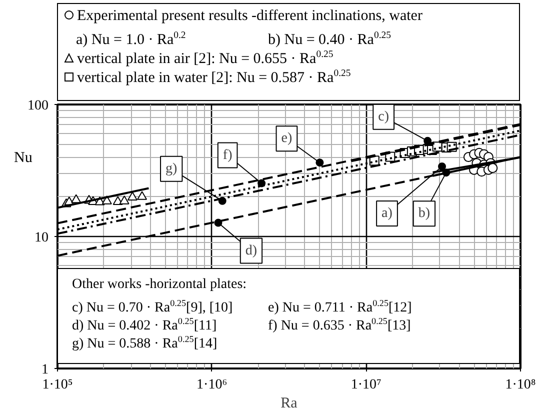 Image resolution: width=546 pixels, height=412 pixels. I want to click on text: a) Nu = 1.0 · Ra$^{0.2}$, so click(131, 39).